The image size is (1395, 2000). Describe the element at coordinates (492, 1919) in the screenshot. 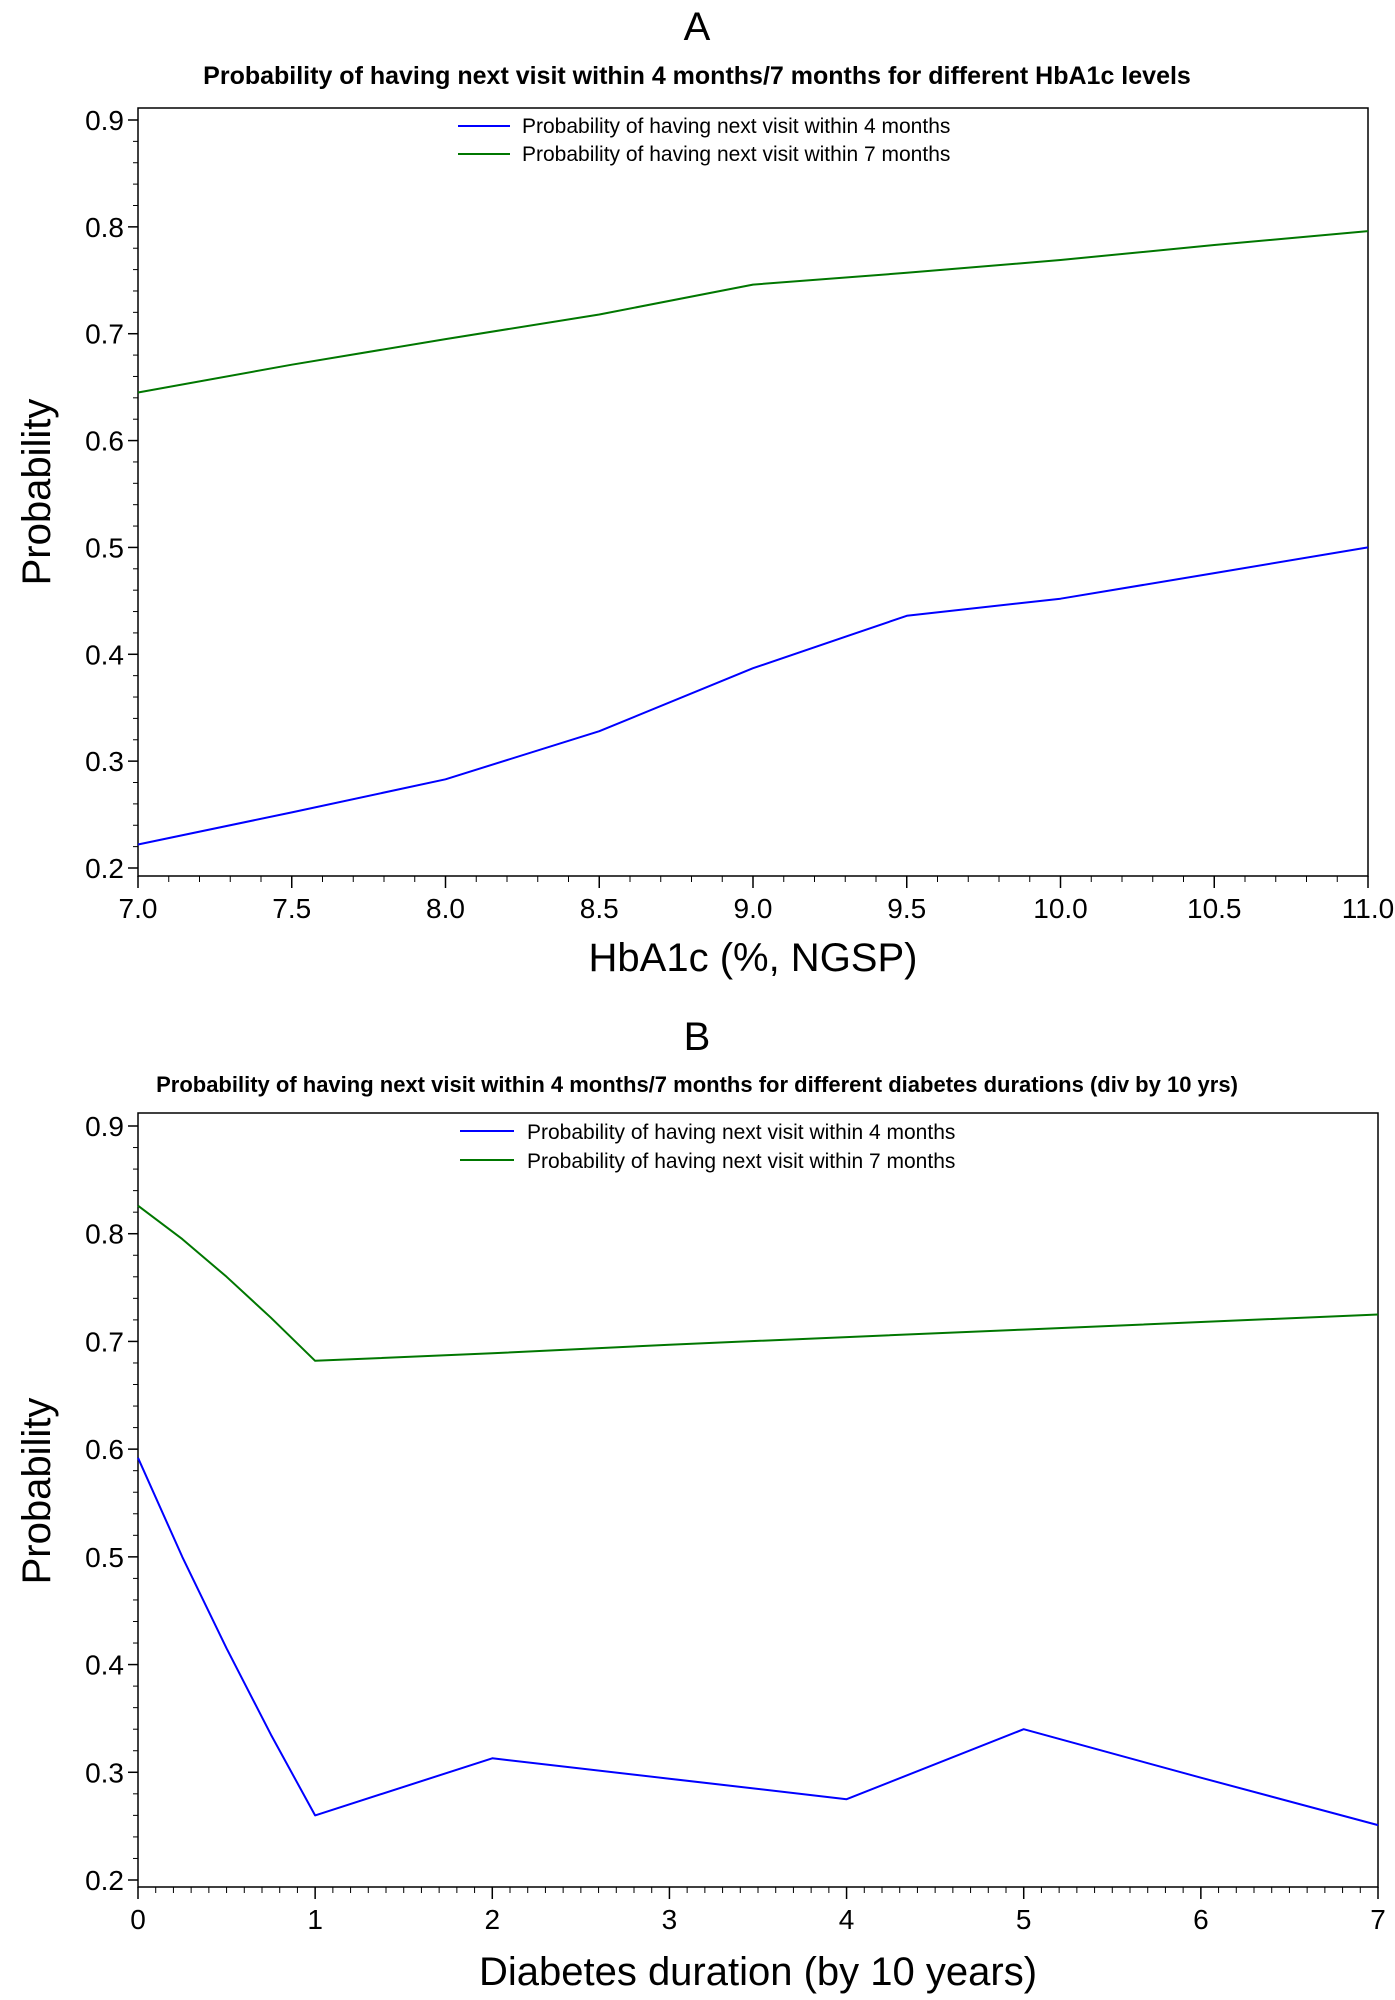

I see `x-tick-label-b-2: 2` at that location.